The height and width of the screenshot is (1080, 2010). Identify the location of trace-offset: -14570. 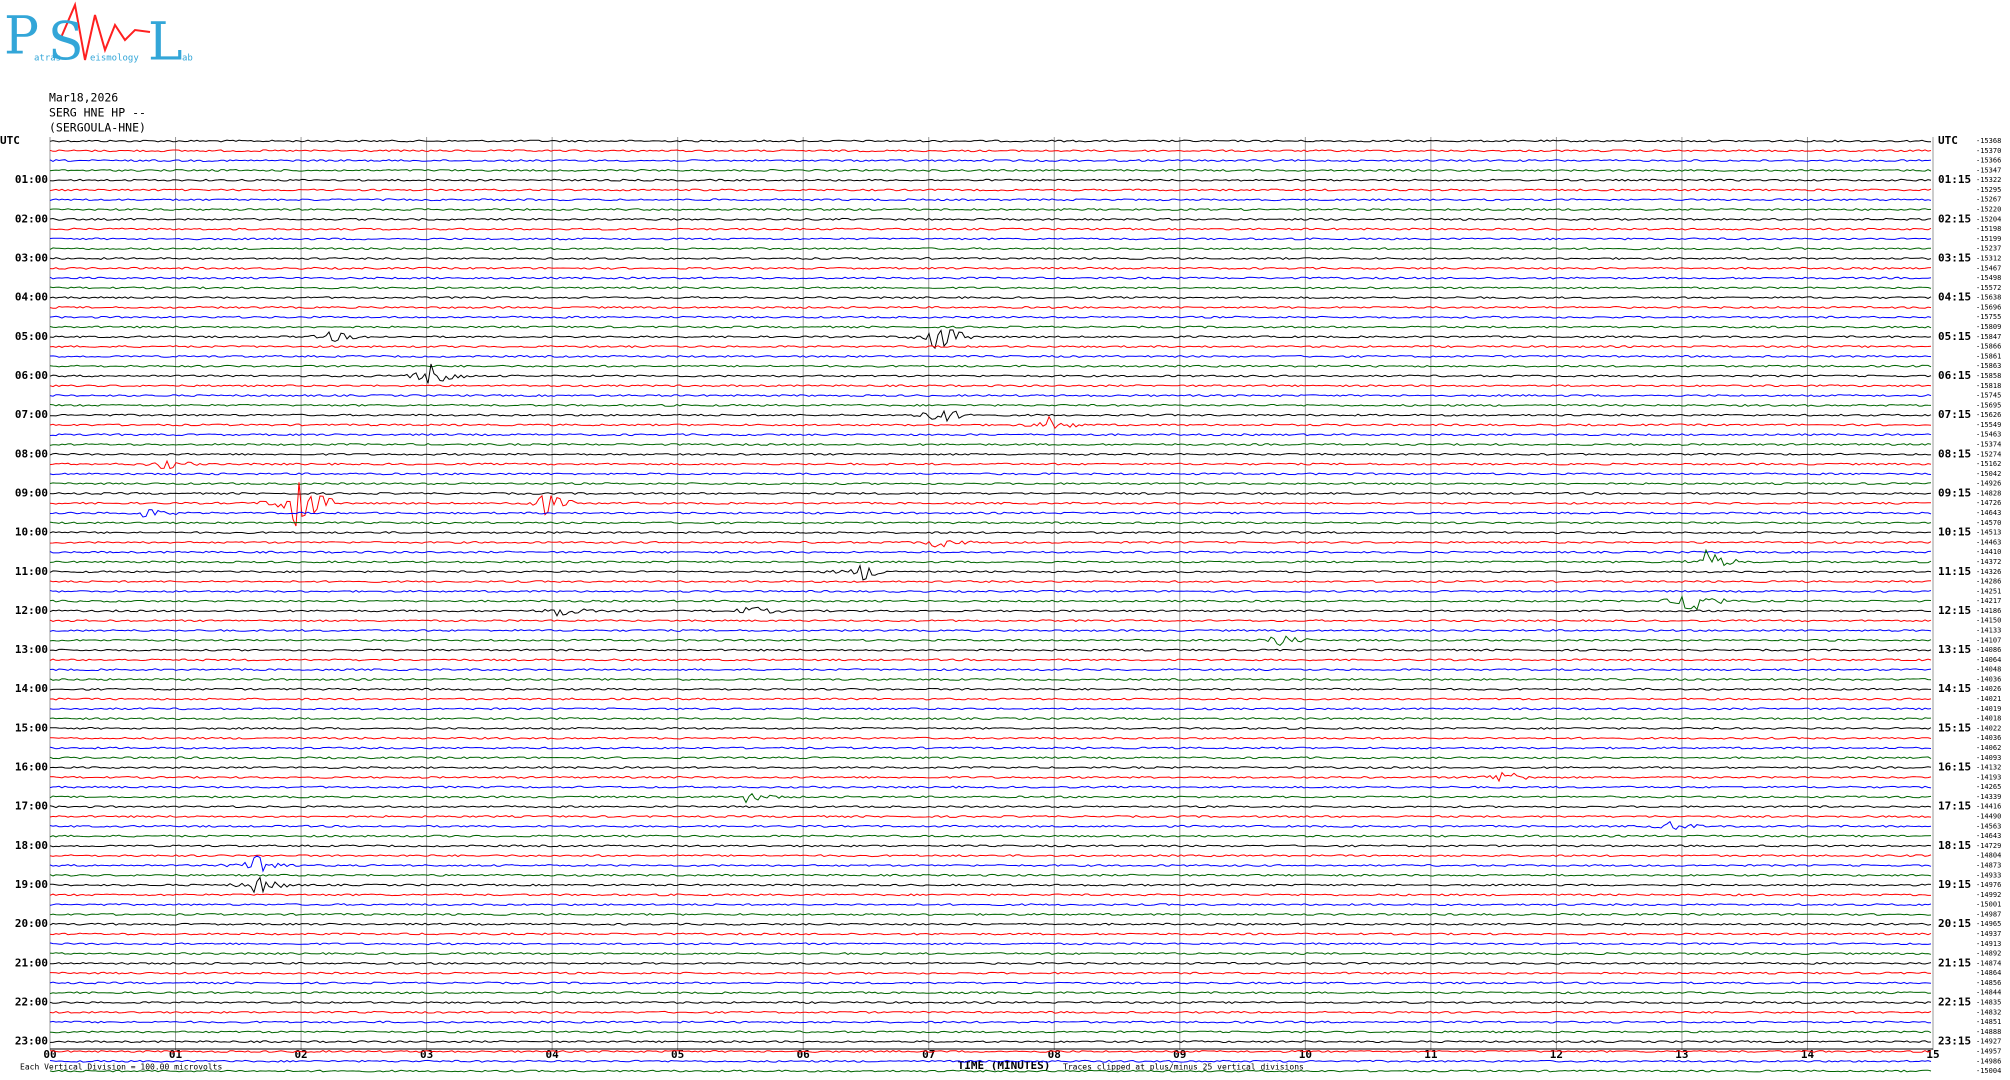
(1988, 523).